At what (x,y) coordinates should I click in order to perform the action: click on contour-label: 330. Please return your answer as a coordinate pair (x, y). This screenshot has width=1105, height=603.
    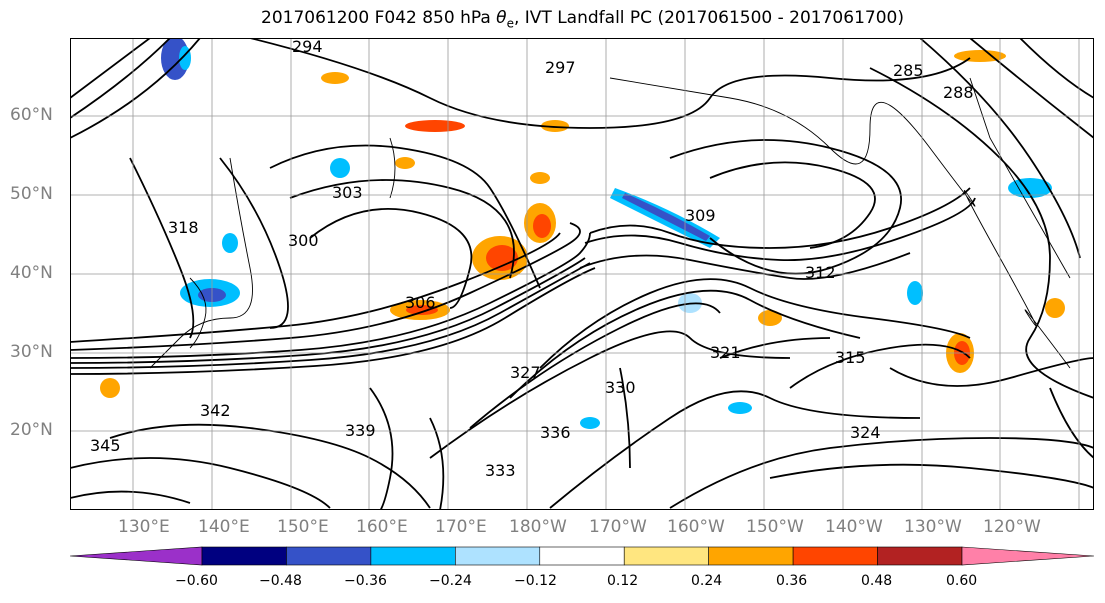
    Looking at the image, I should click on (620, 387).